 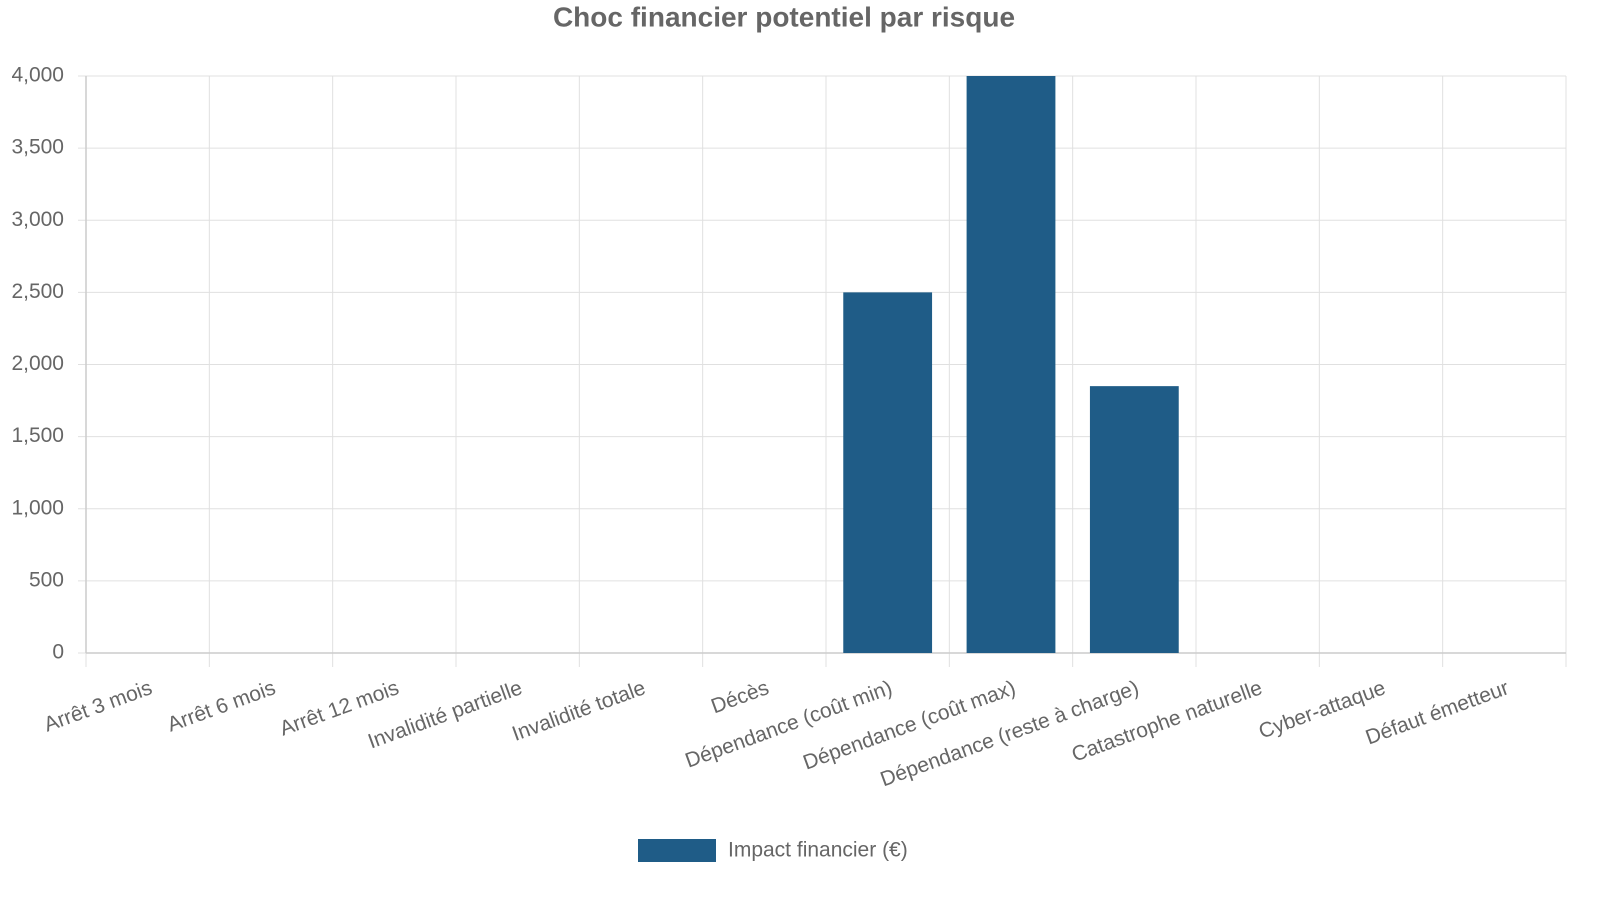 I want to click on y-tick-label: 1,500, so click(x=37, y=435).